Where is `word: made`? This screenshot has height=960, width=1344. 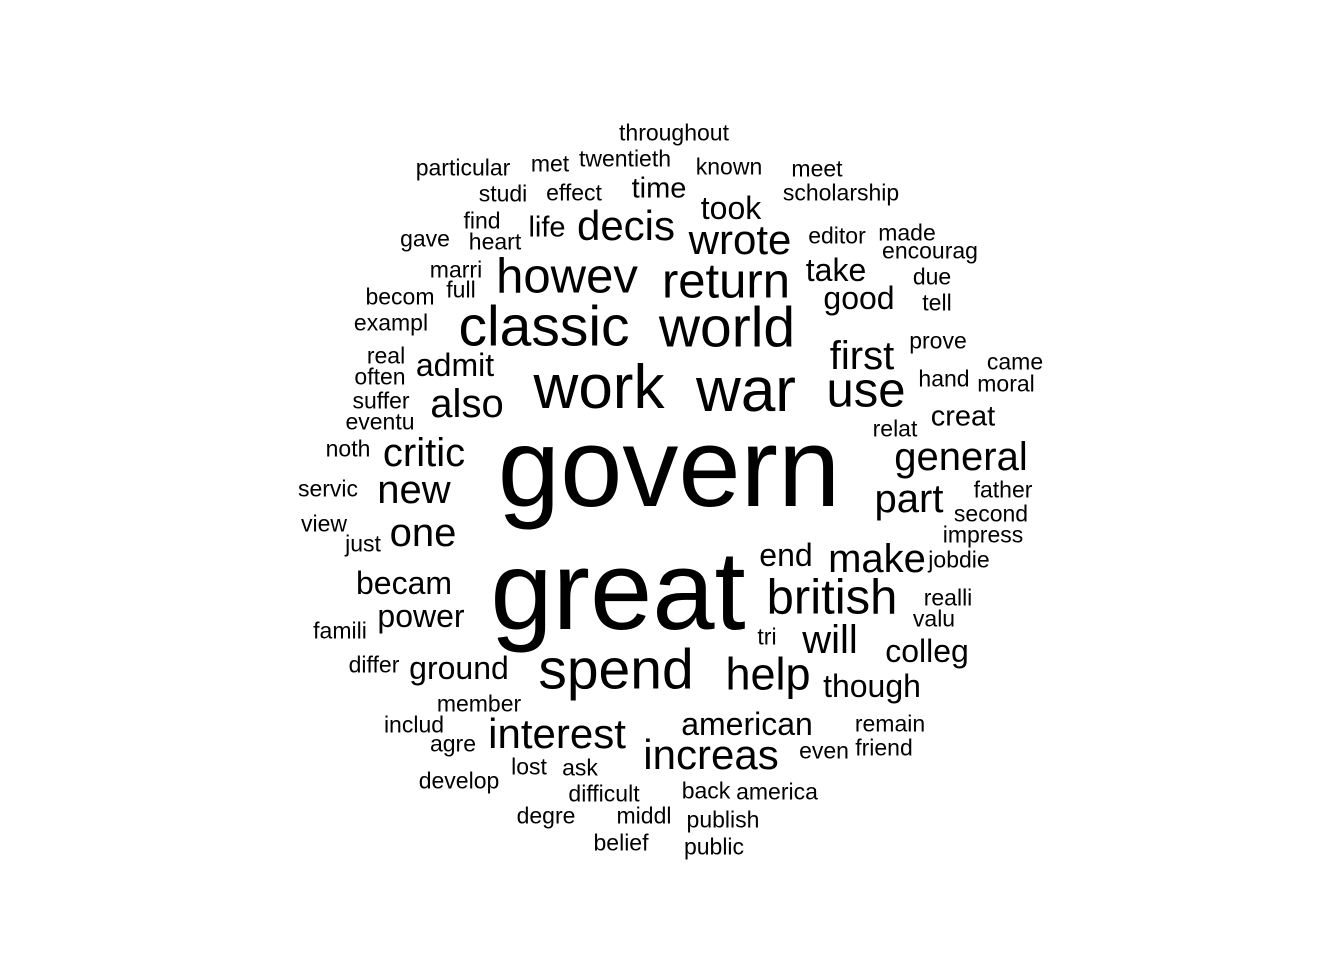
word: made is located at coordinates (907, 232).